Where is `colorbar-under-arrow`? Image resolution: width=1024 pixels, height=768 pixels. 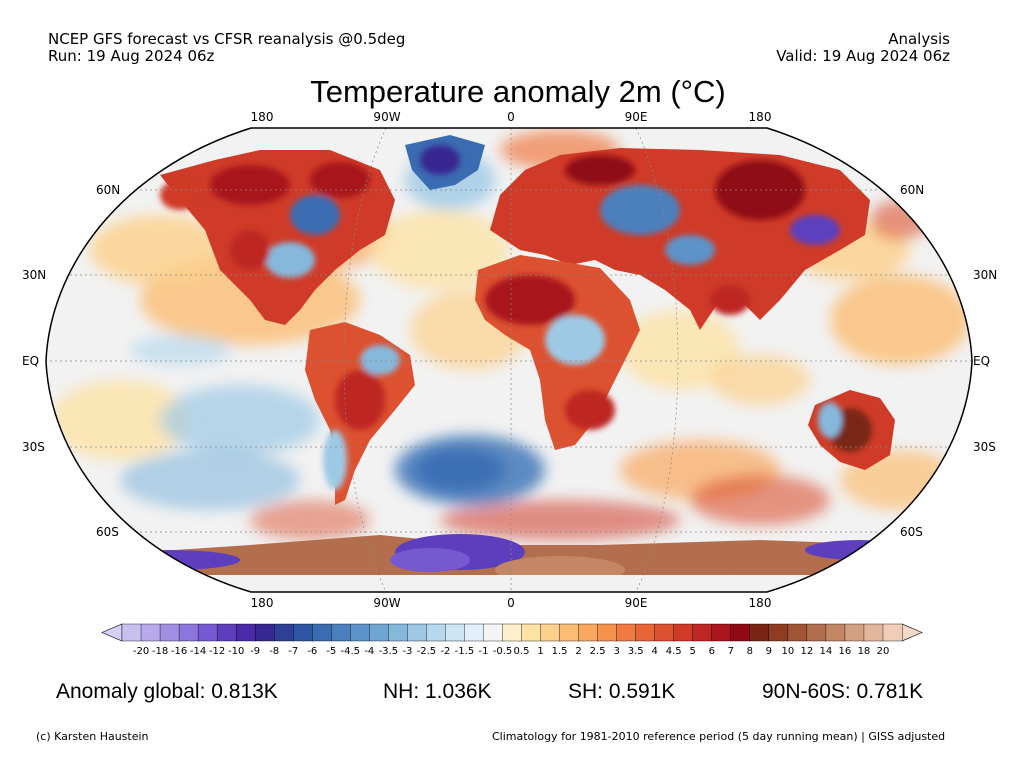
colorbar-under-arrow is located at coordinates (112, 632).